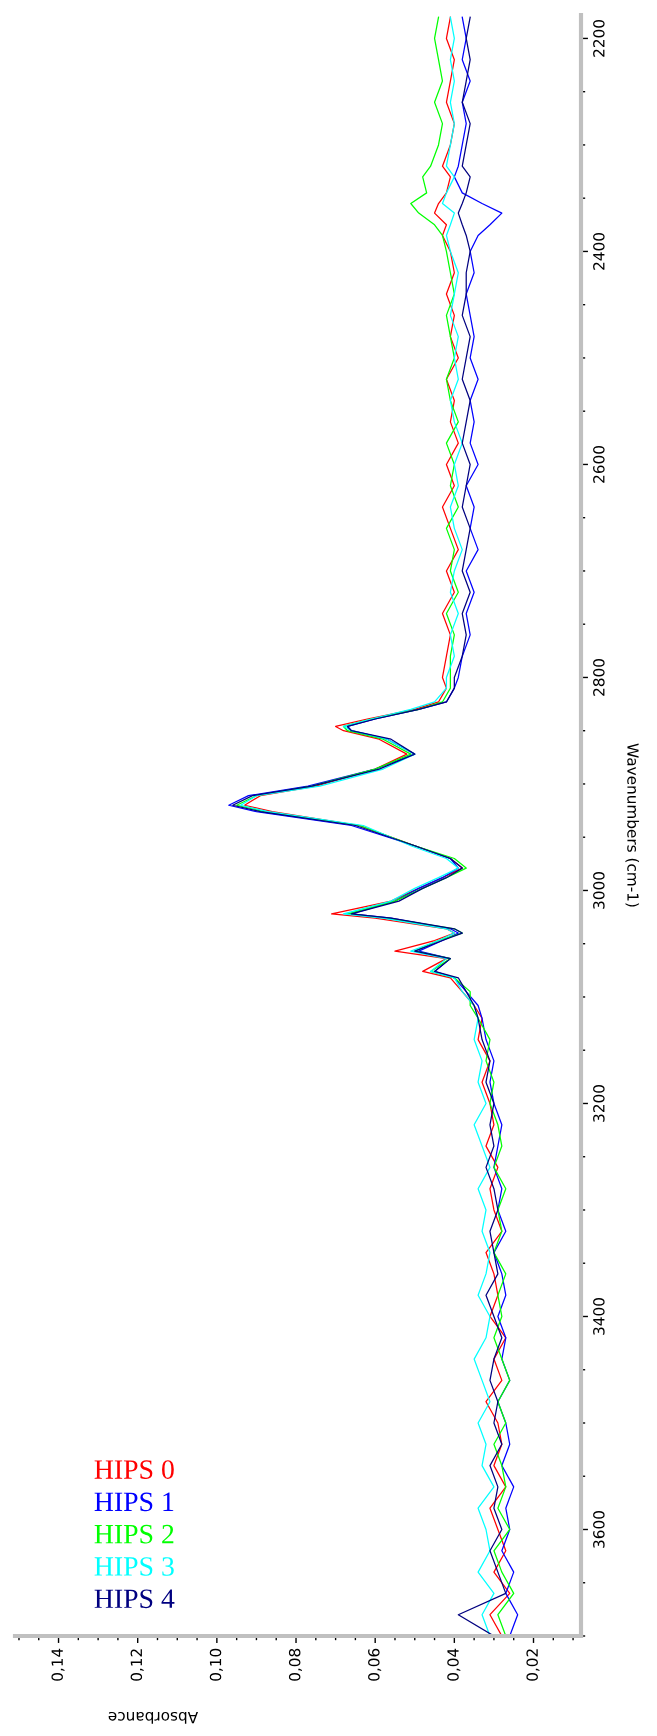 This screenshot has width=657, height=1736. I want to click on y-tick-label: 2800, so click(599, 677).